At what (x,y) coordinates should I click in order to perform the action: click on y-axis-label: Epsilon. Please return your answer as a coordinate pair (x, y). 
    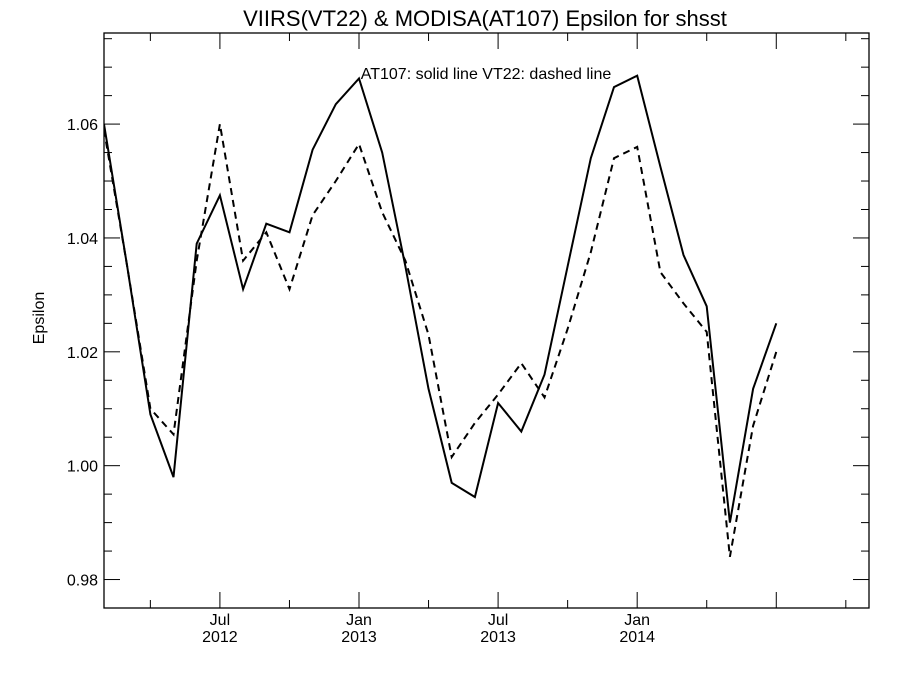
    Looking at the image, I should click on (39, 318).